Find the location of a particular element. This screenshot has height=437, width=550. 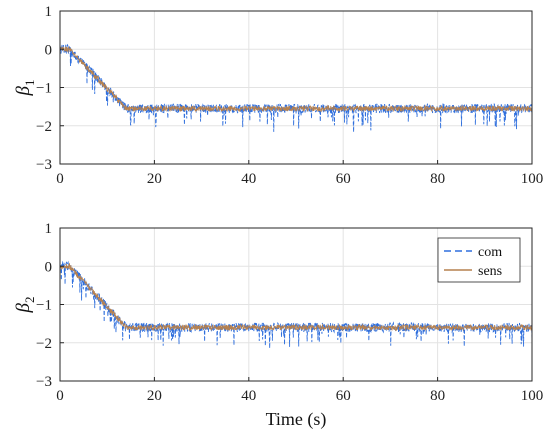

y-ticks-beta-1: 1 0 −1 −2 −3 is located at coordinates (50, 88).